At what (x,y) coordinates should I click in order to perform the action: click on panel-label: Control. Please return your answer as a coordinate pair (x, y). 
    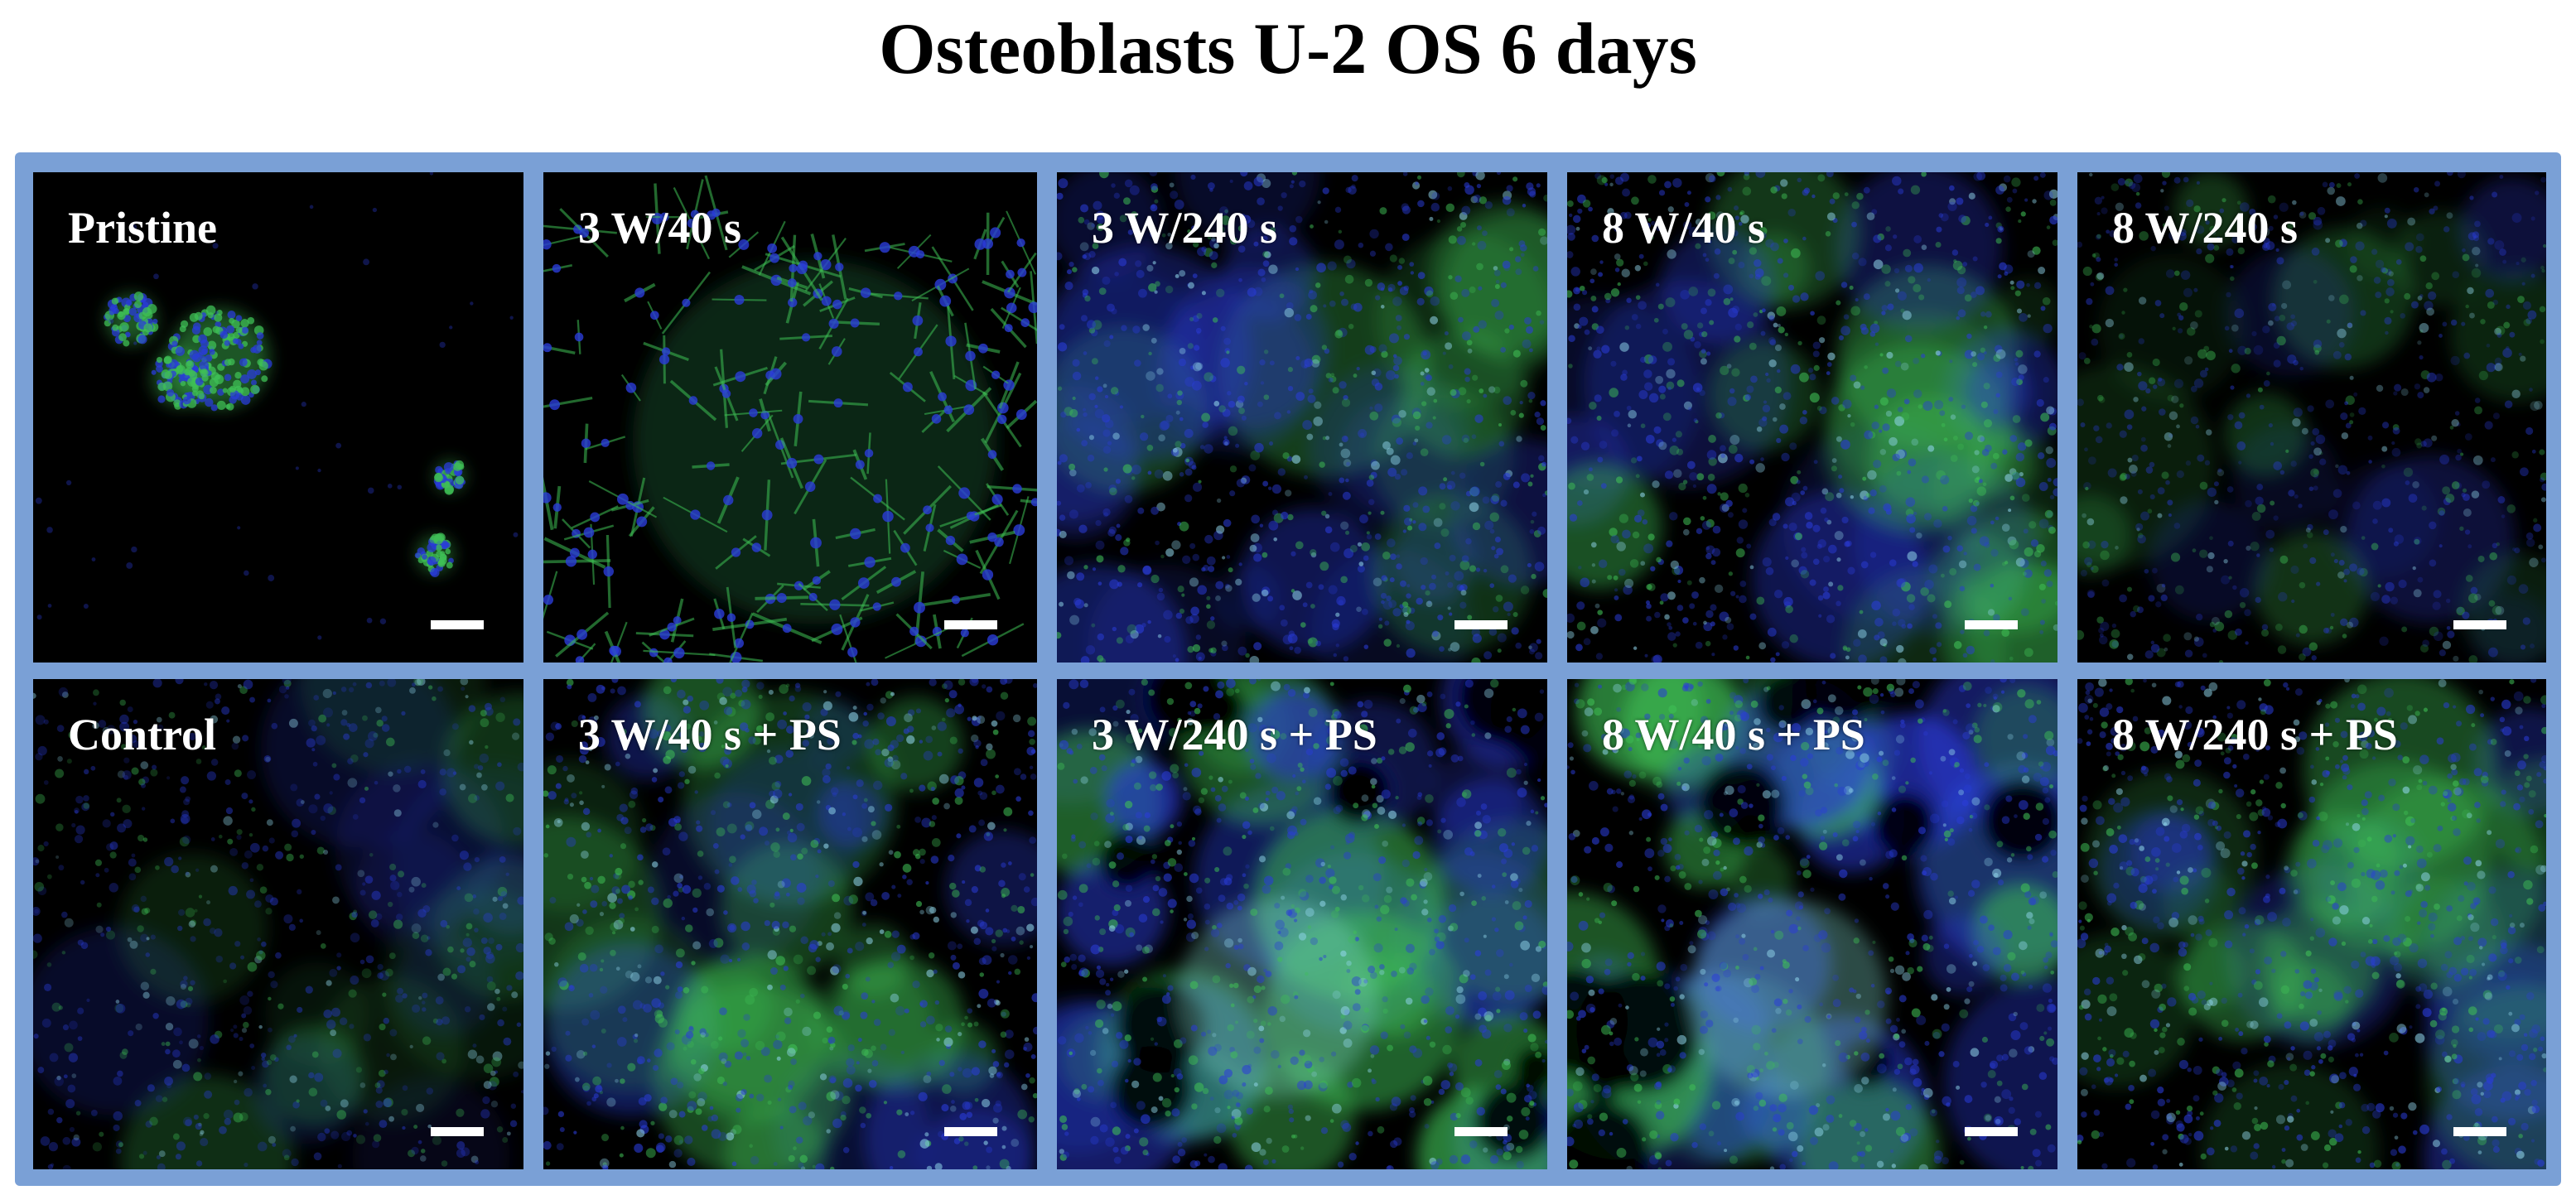
    Looking at the image, I should click on (142, 734).